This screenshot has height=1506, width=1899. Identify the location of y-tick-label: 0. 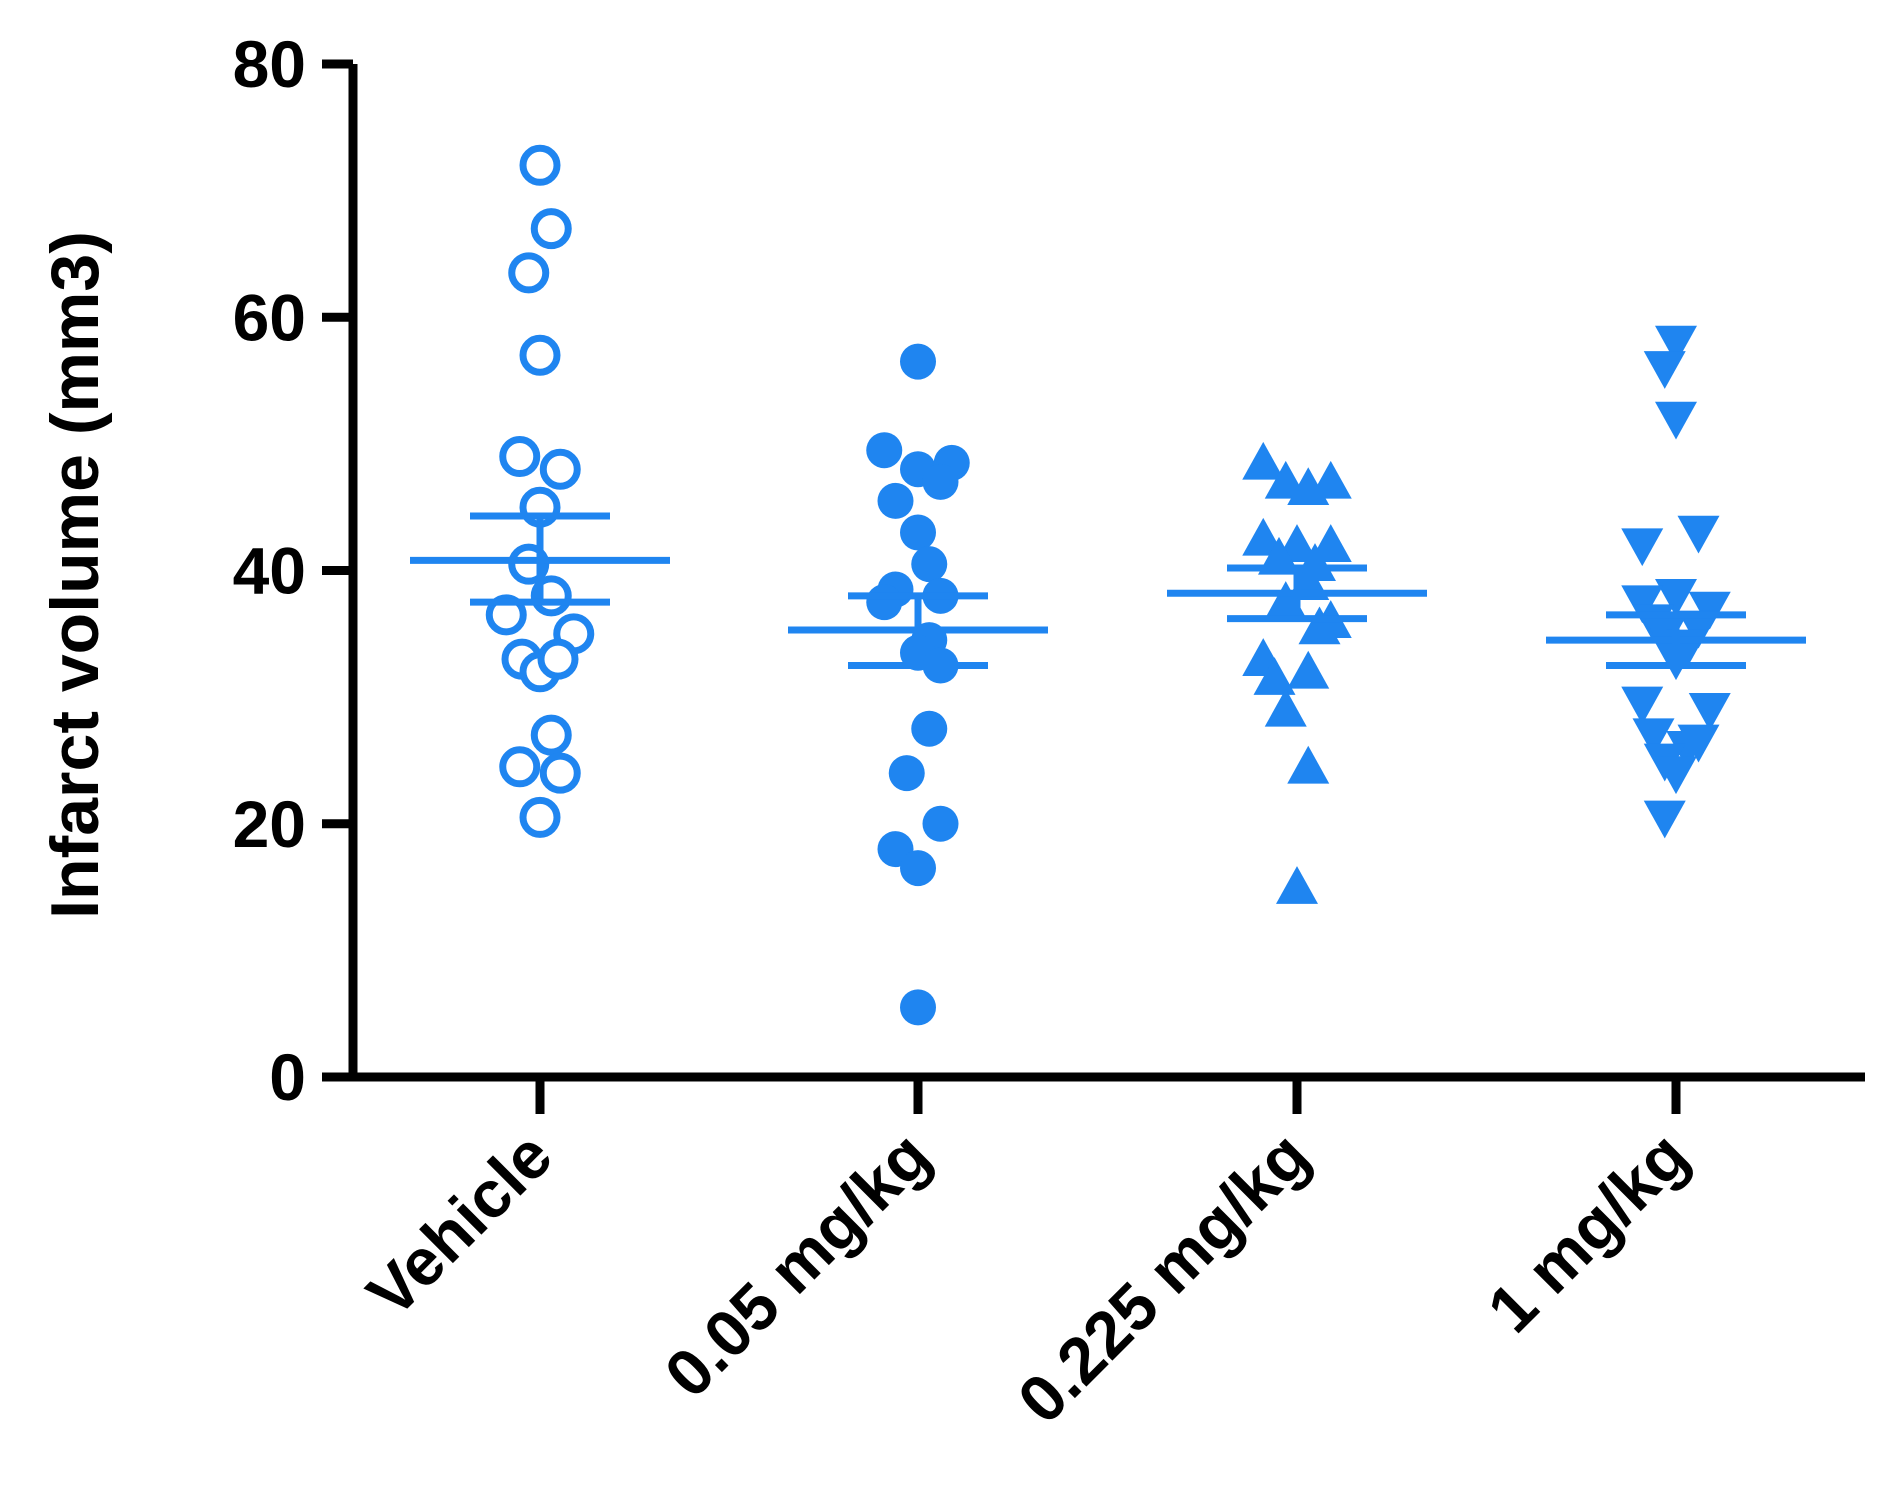
(287, 1077).